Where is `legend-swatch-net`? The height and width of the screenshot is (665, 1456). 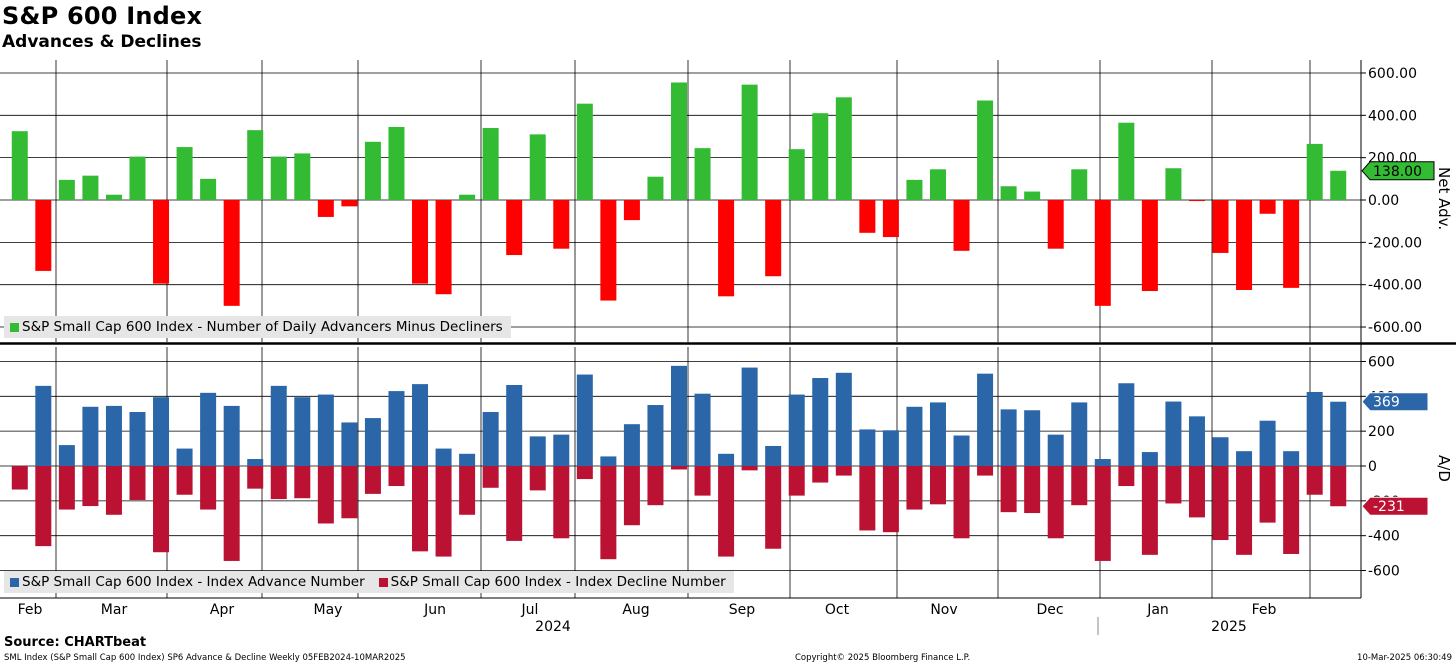 legend-swatch-net is located at coordinates (14, 327).